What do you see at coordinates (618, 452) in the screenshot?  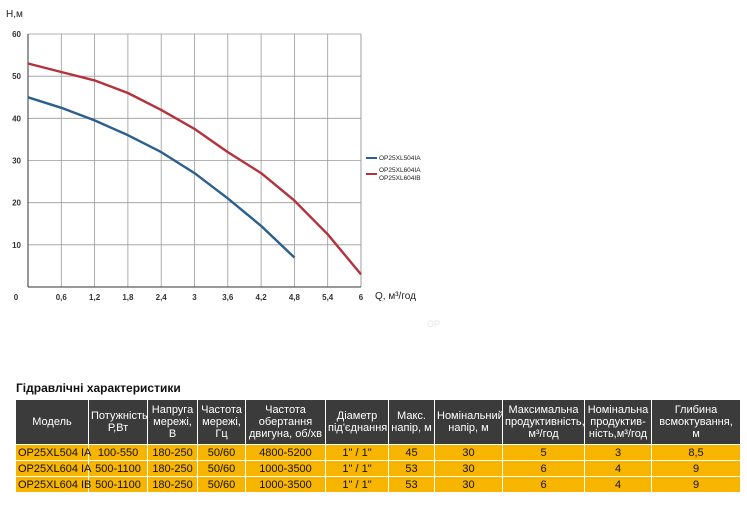 I see `table-cell: 3` at bounding box center [618, 452].